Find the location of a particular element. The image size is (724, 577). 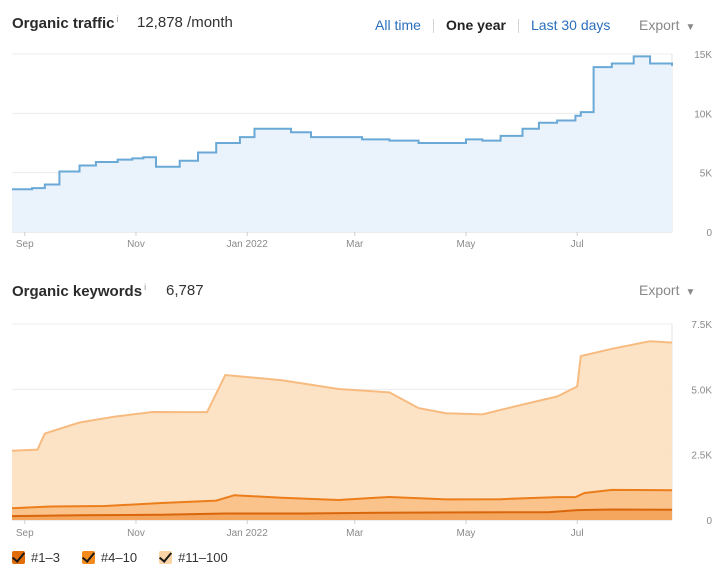

y-tick-label: 2.5K is located at coordinates (701, 456).